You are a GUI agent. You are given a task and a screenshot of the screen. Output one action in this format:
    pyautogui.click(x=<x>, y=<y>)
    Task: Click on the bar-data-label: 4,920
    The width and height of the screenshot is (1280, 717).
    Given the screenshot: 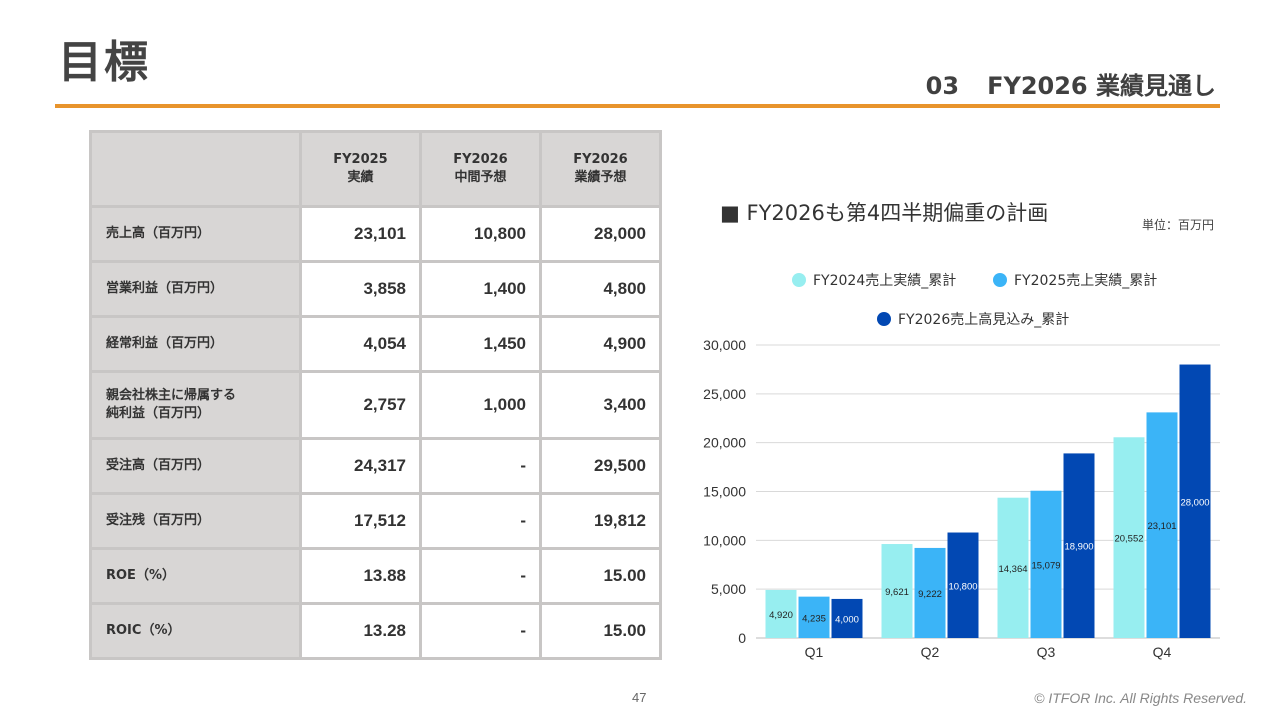 What is the action you would take?
    pyautogui.click(x=781, y=615)
    